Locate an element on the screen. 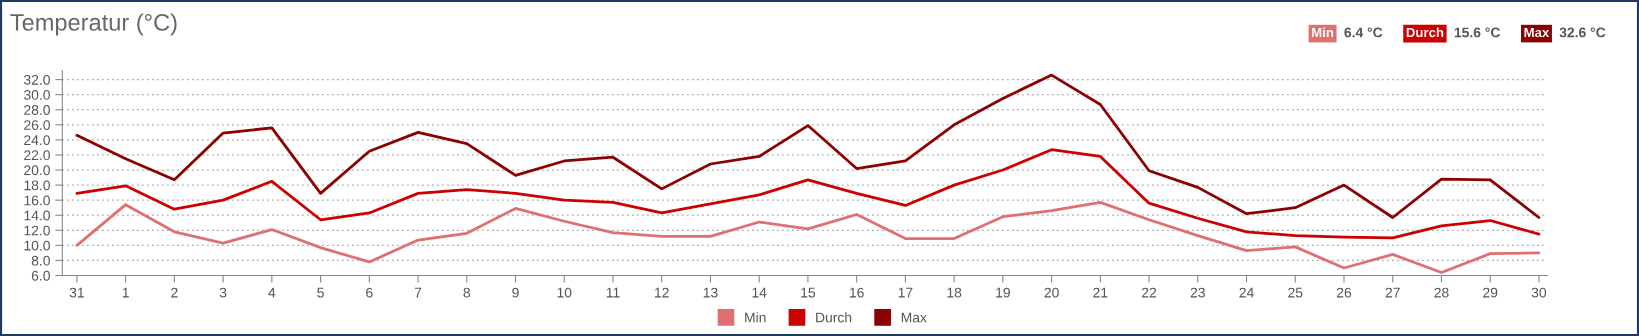  y-tick-label: 22.0 is located at coordinates (37, 155).